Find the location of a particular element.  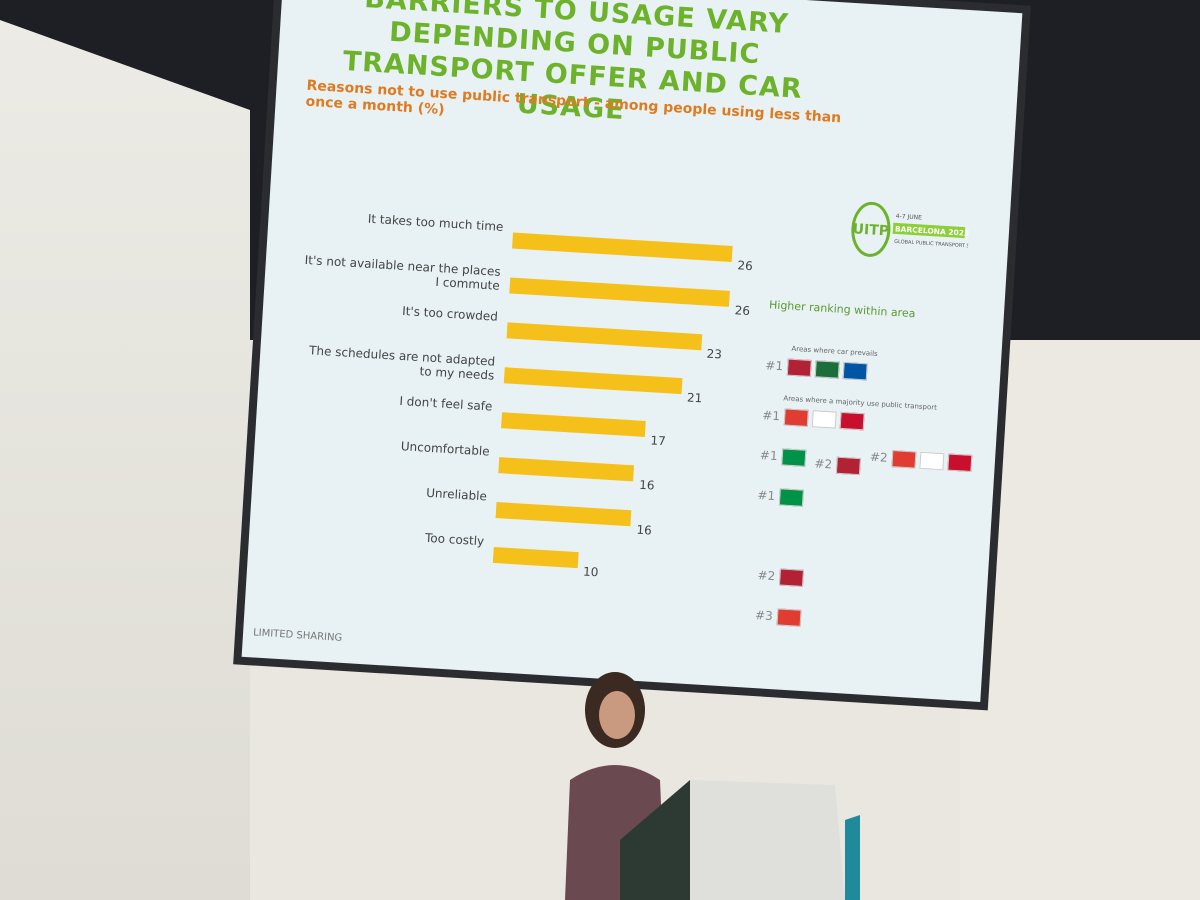

logo-band is located at coordinates (929, 230).